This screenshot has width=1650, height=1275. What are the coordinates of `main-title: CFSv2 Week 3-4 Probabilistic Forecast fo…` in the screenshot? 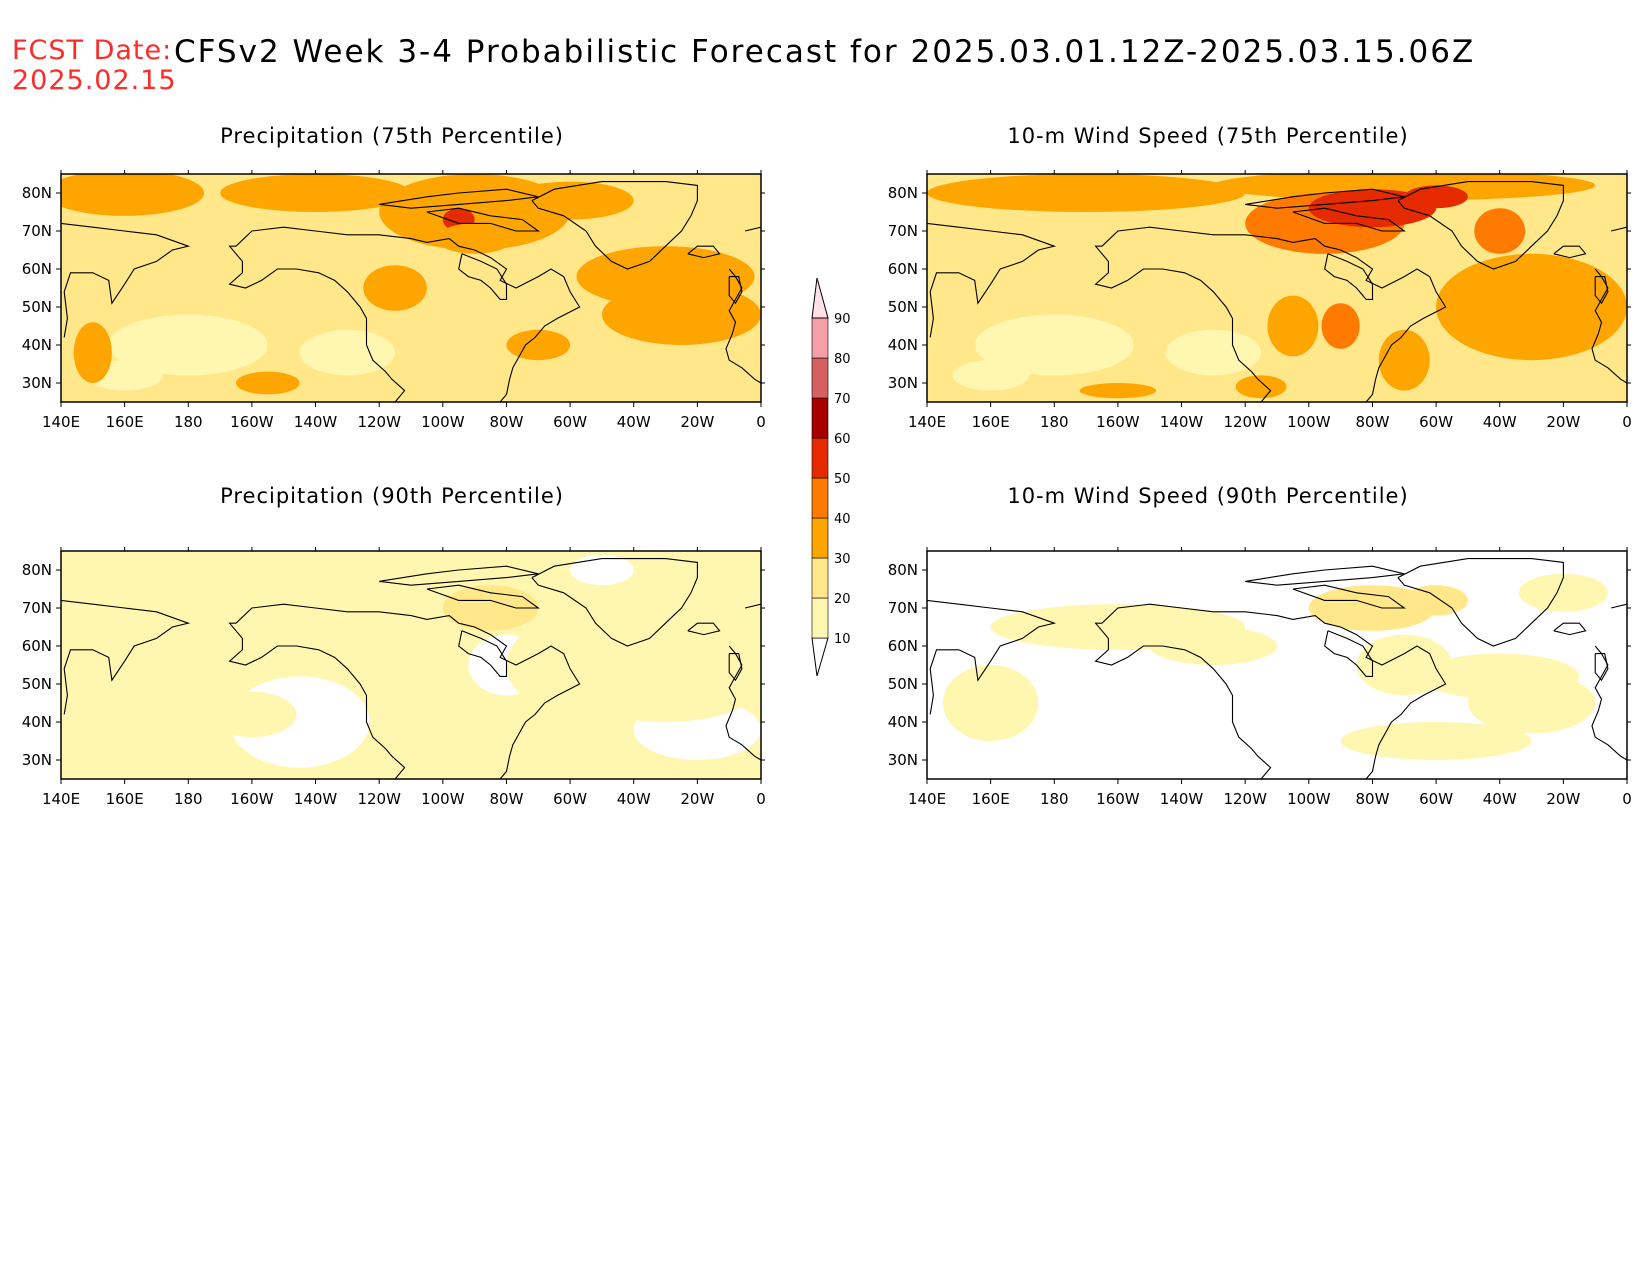 It's located at (825, 52).